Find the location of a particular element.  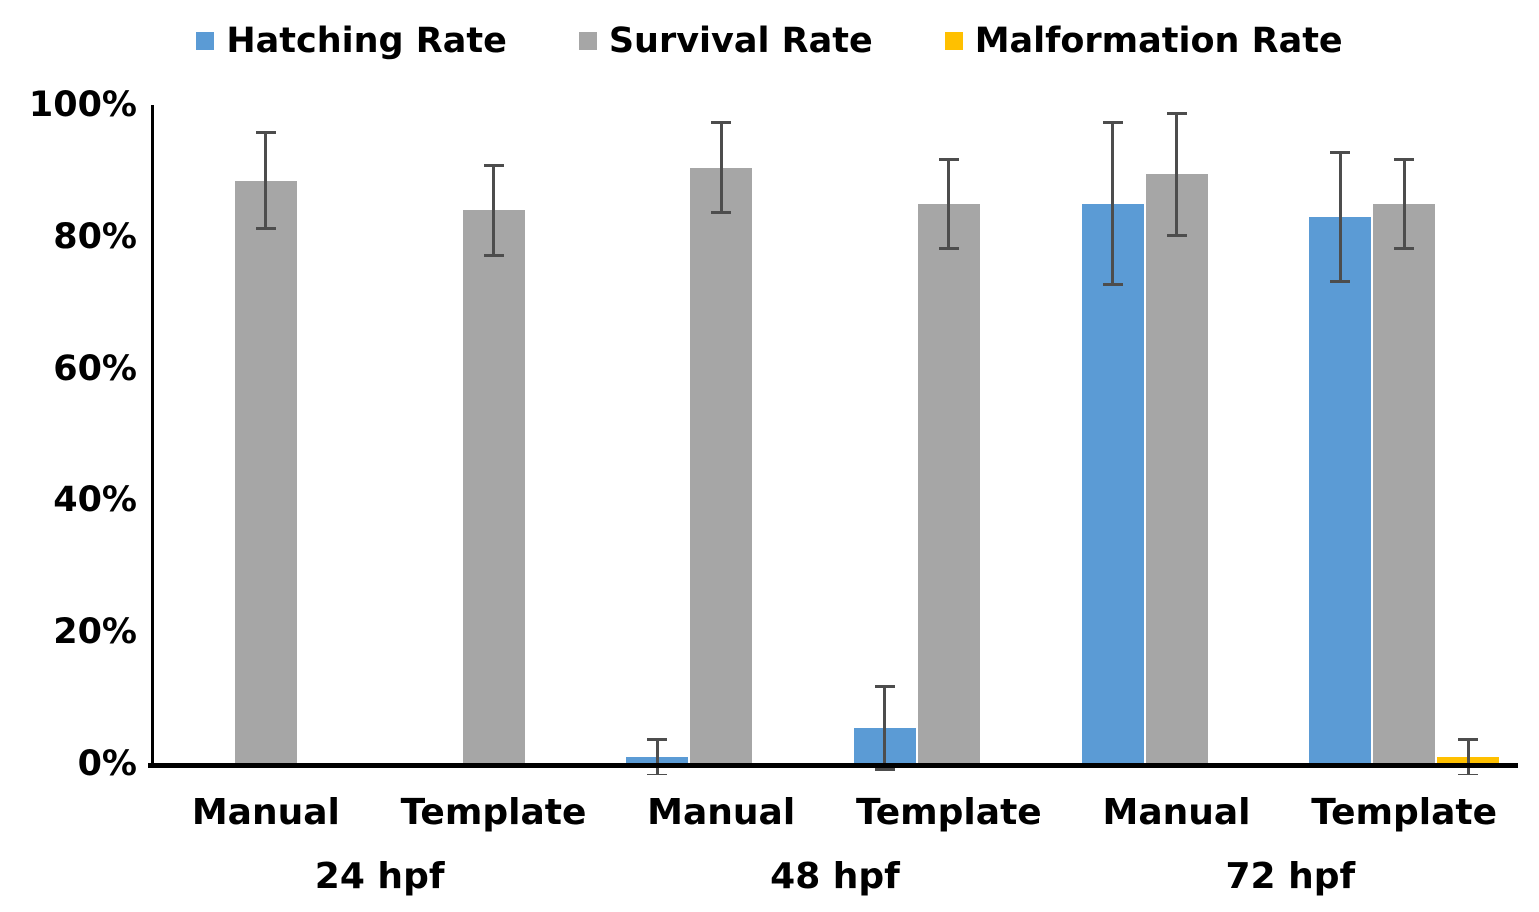

y-tick-label: 20% is located at coordinates (95, 632).